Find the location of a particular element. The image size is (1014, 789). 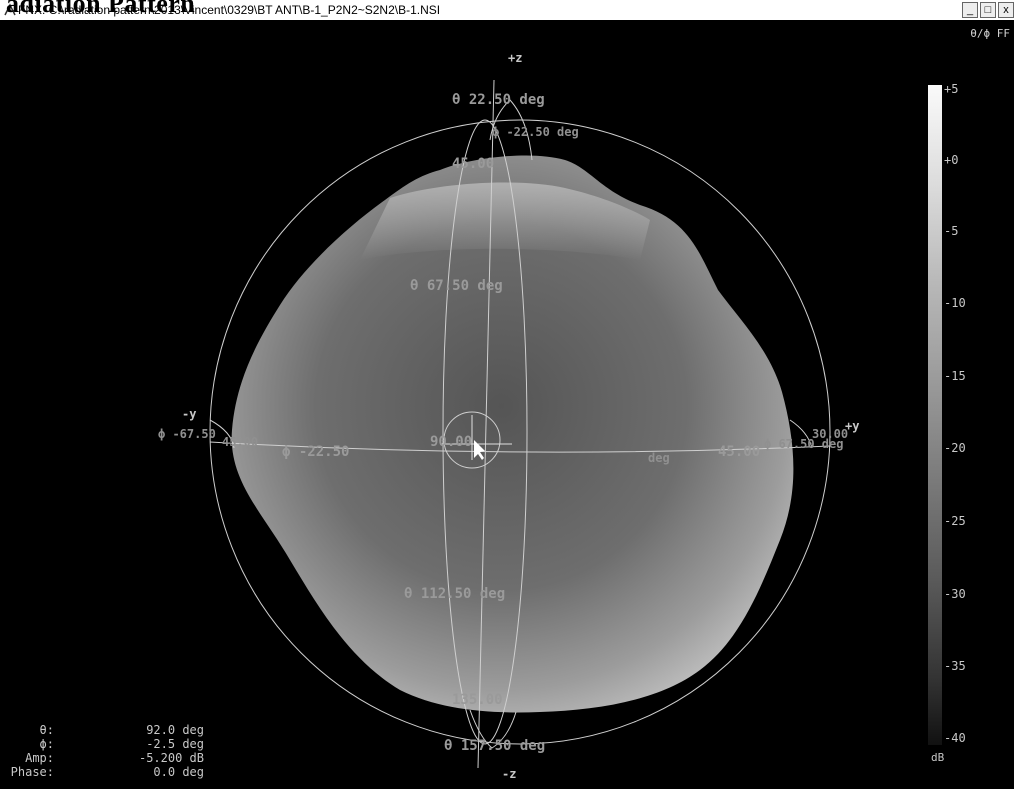

label-phi-neg22-top: ϕ -22.50 deg is located at coordinates (535, 132).